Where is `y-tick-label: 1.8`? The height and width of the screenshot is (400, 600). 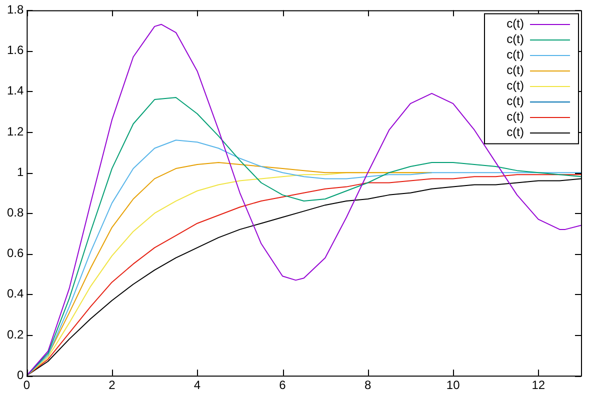 y-tick-label: 1.8 is located at coordinates (15, 9).